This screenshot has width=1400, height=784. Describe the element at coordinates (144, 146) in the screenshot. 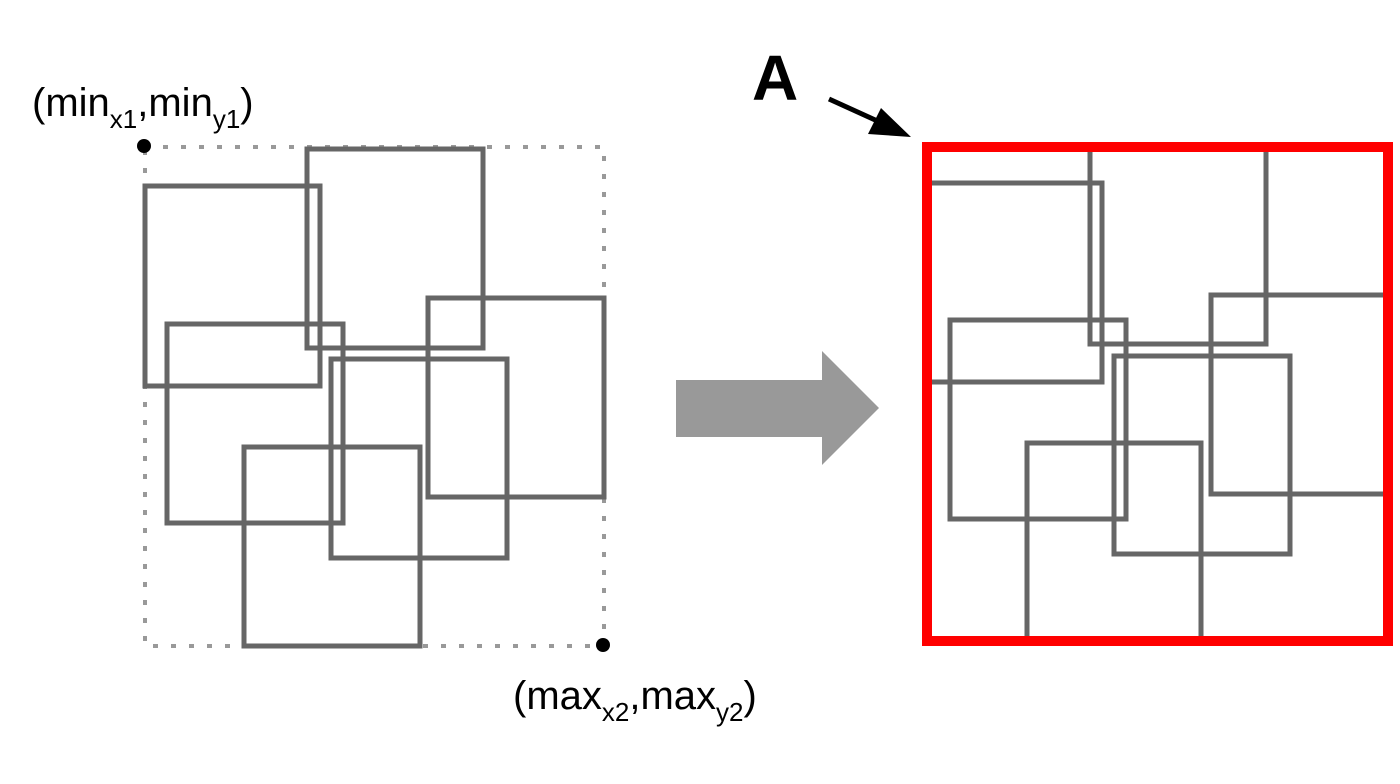

I see `top-left-corner-marker` at that location.